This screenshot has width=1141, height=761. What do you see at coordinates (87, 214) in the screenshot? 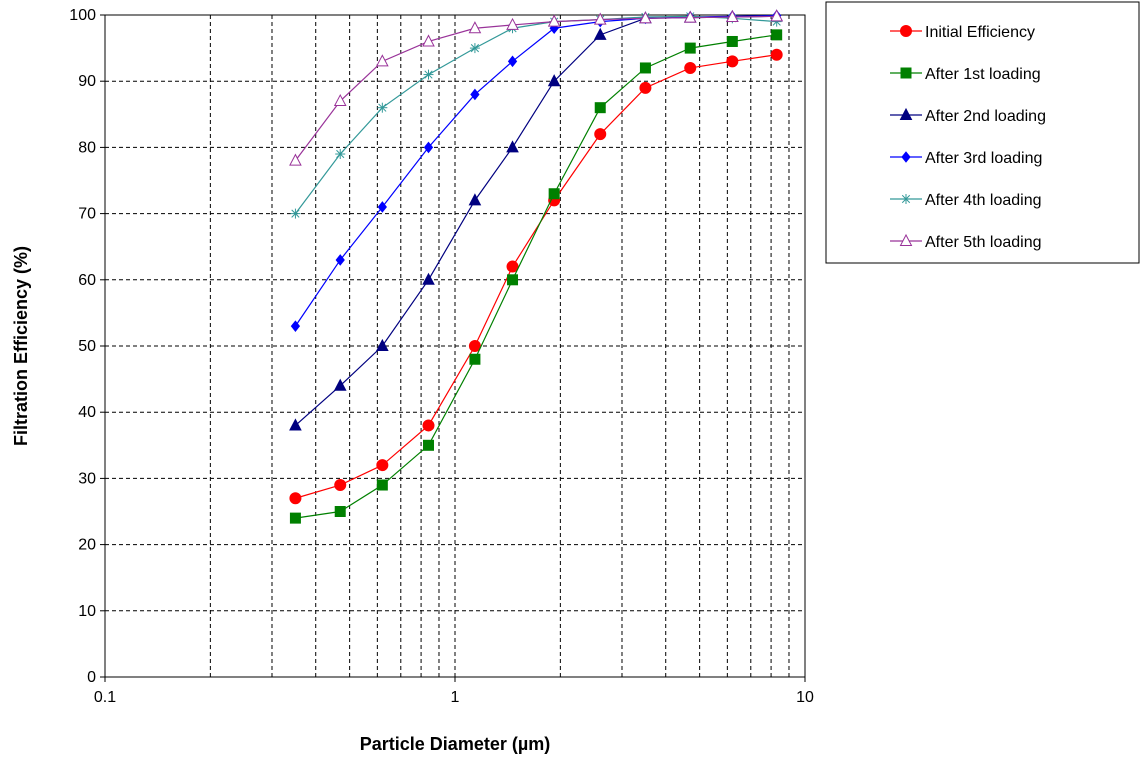
I see `y-tick-label: 70` at bounding box center [87, 214].